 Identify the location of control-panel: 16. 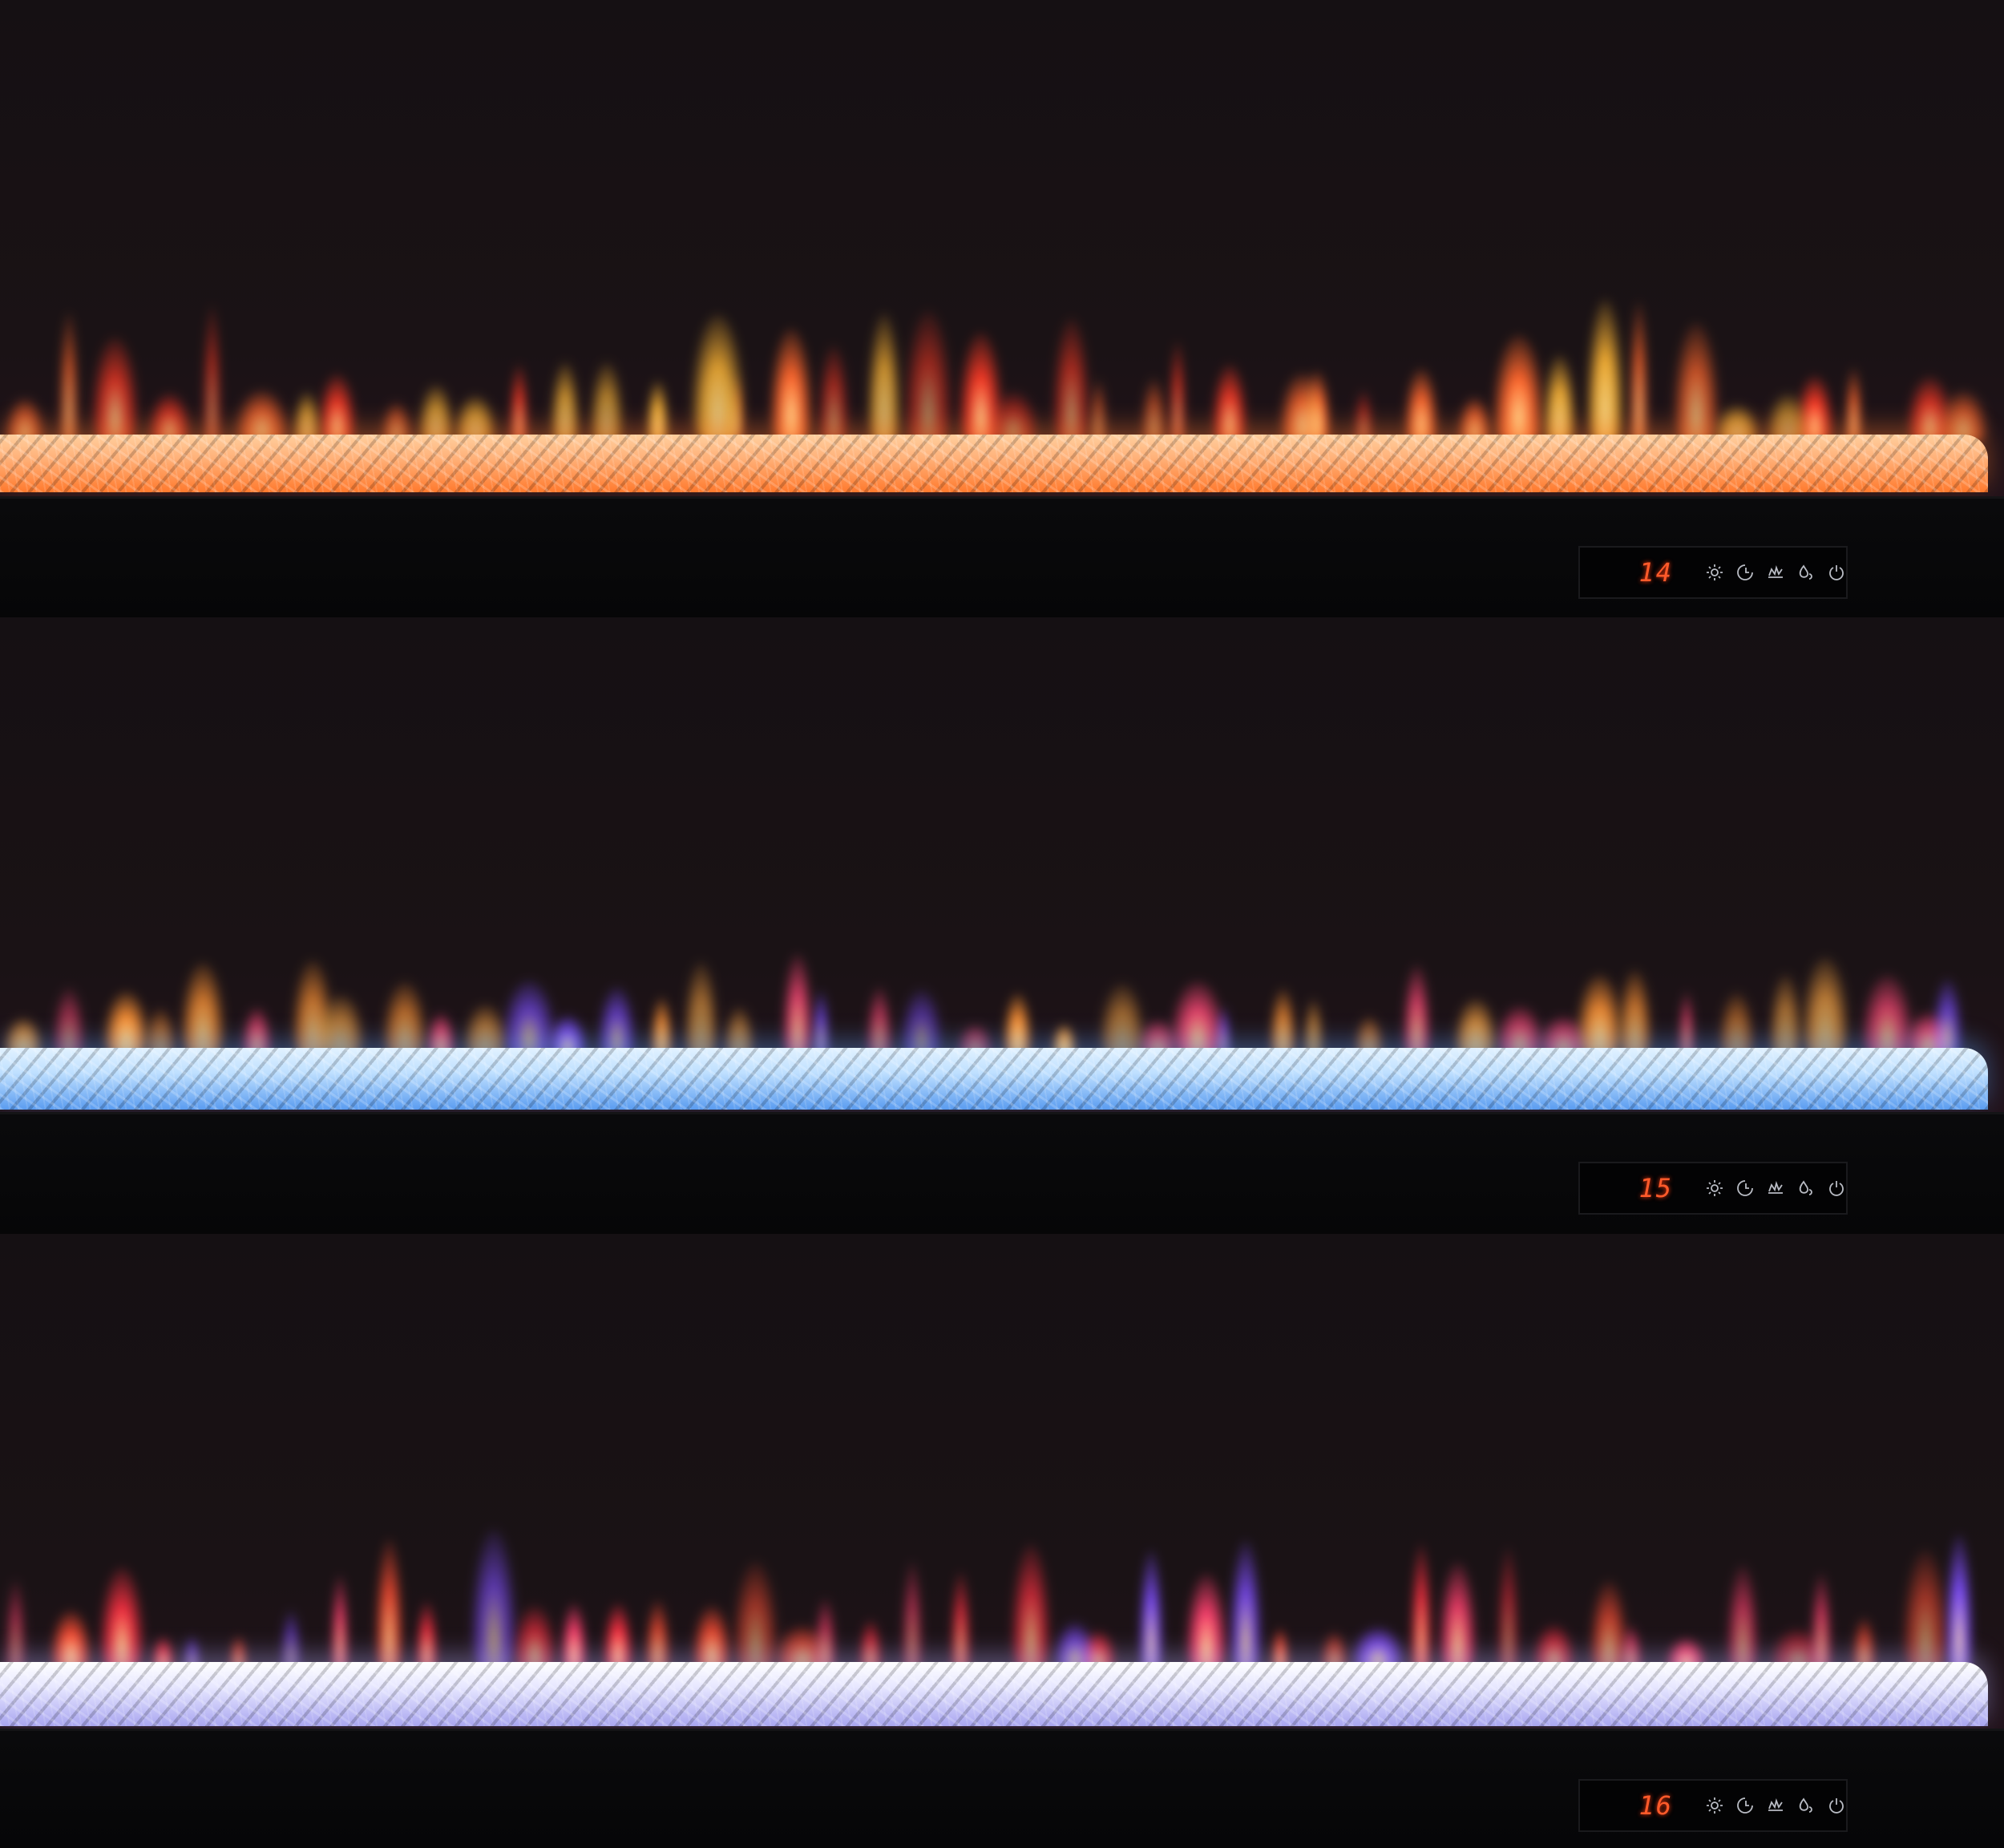
(1713, 1805).